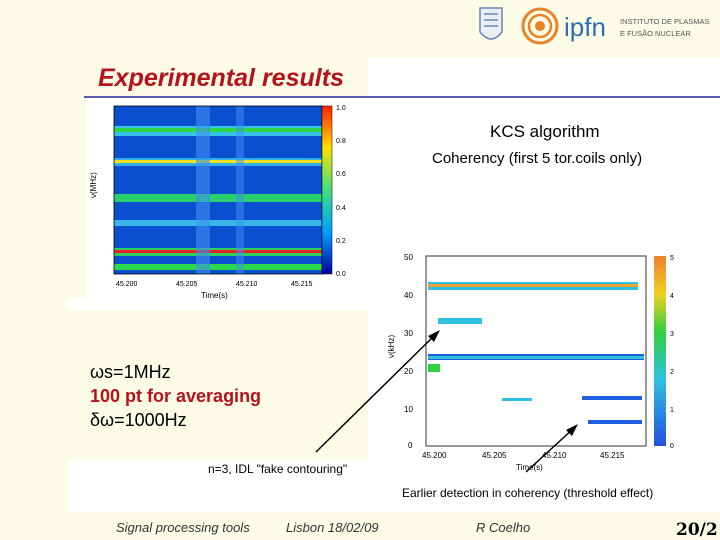  What do you see at coordinates (408, 257) in the screenshot?
I see `plot2-ytick: 50` at bounding box center [408, 257].